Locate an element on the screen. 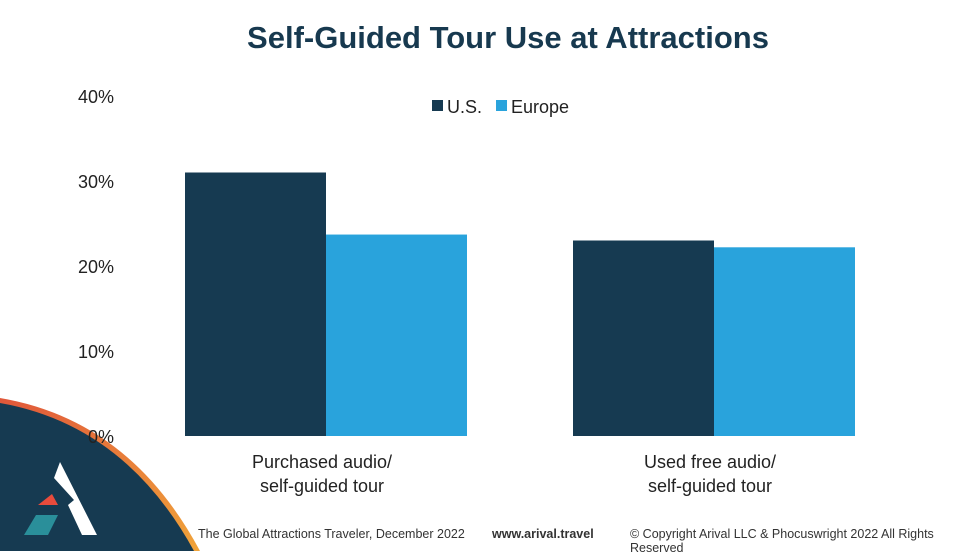 The width and height of the screenshot is (980, 555). y-tick-label: 30% is located at coordinates (96, 182).